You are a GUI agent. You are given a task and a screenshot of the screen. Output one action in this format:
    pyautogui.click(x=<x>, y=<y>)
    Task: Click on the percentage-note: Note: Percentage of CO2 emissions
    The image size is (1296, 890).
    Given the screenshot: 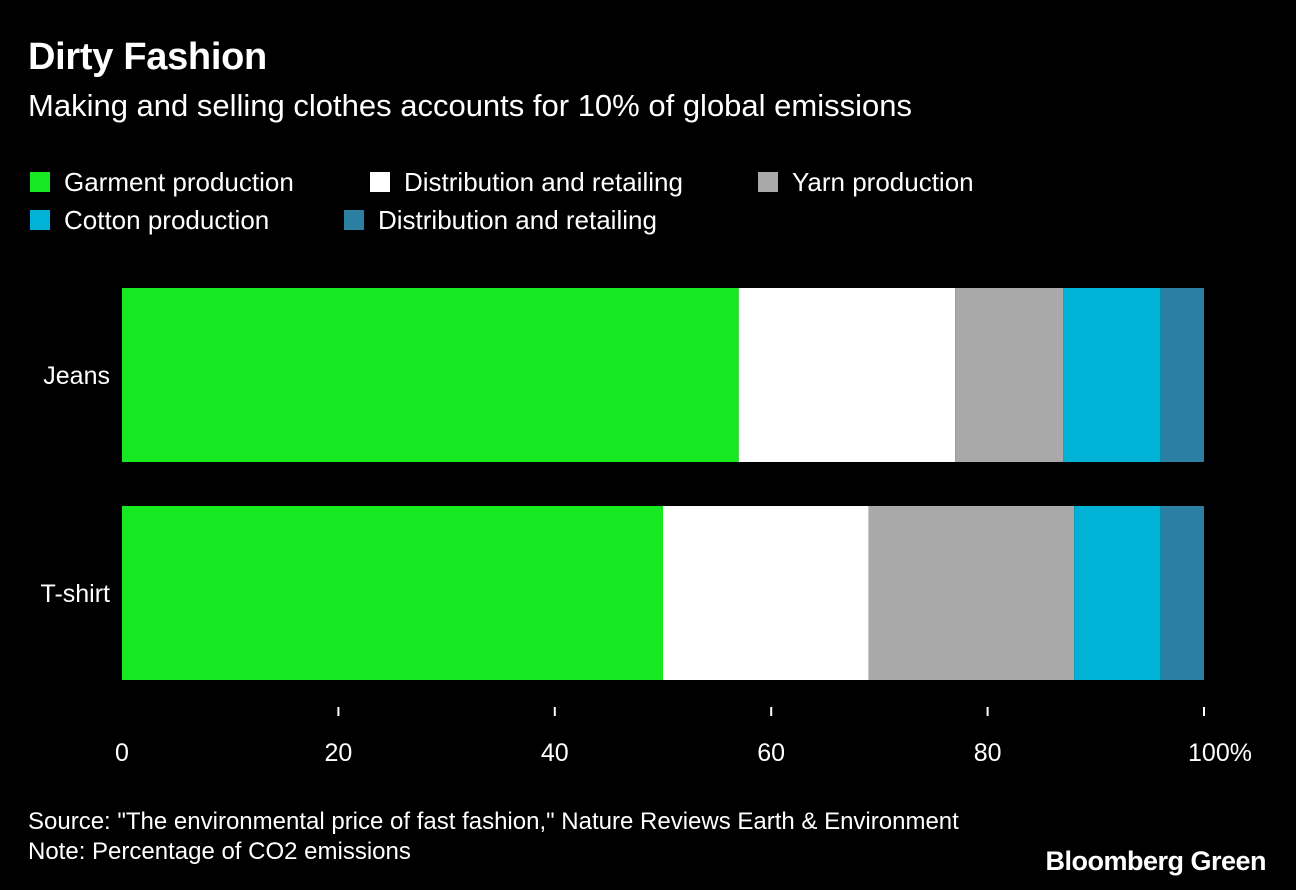 What is the action you would take?
    pyautogui.click(x=219, y=851)
    